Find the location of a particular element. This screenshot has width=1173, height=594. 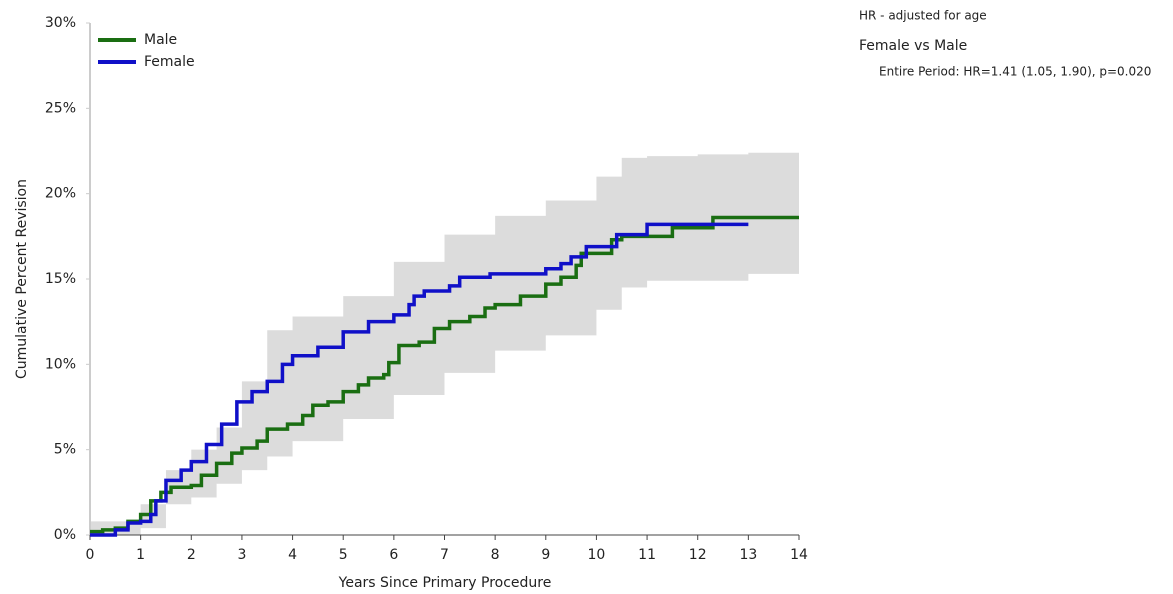

legend-label: Female is located at coordinates (169, 62).